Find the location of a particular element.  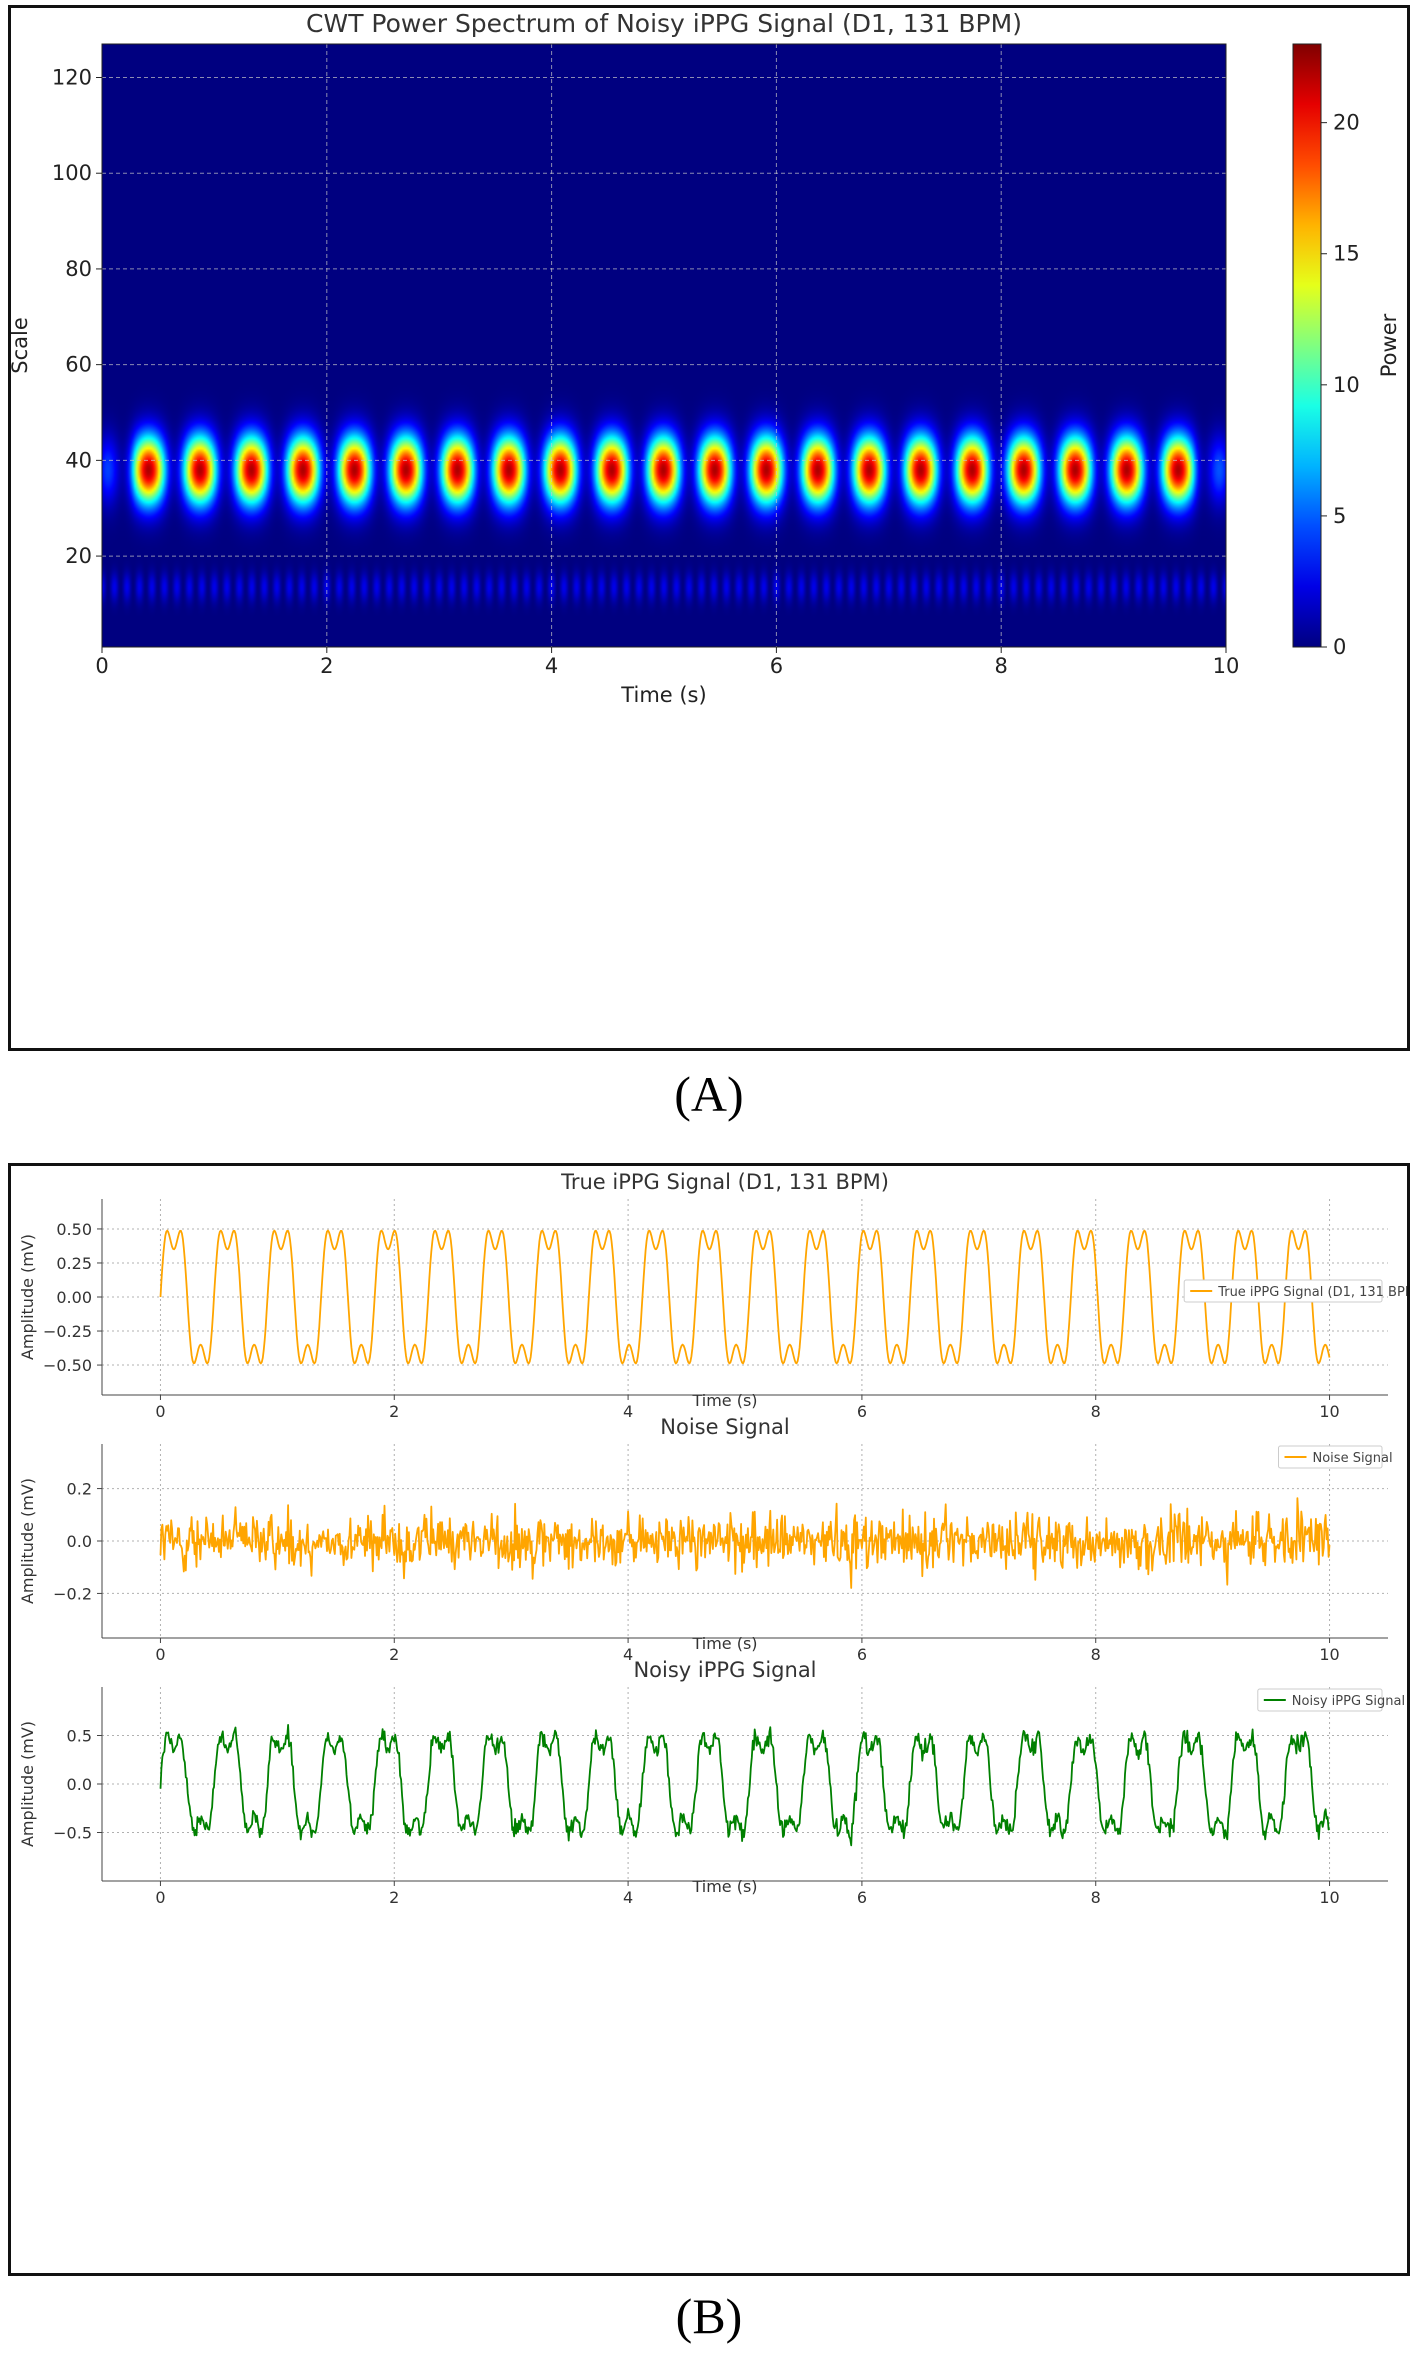

y-tick-label: 120 is located at coordinates (72, 78).